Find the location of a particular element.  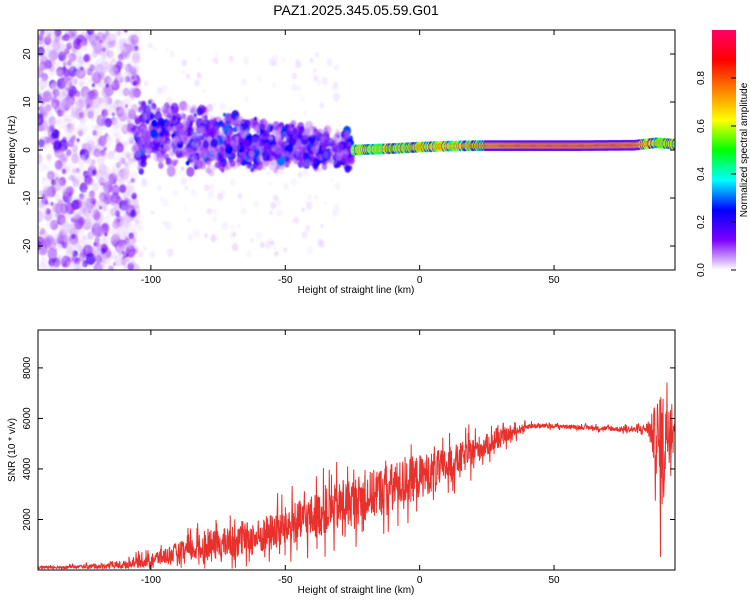

spectrogram-xtick-label: 50 is located at coordinates (554, 280).